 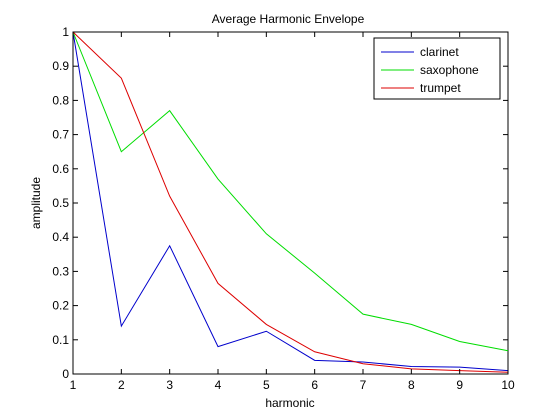 I want to click on x-tick-label: 6, so click(x=314, y=385).